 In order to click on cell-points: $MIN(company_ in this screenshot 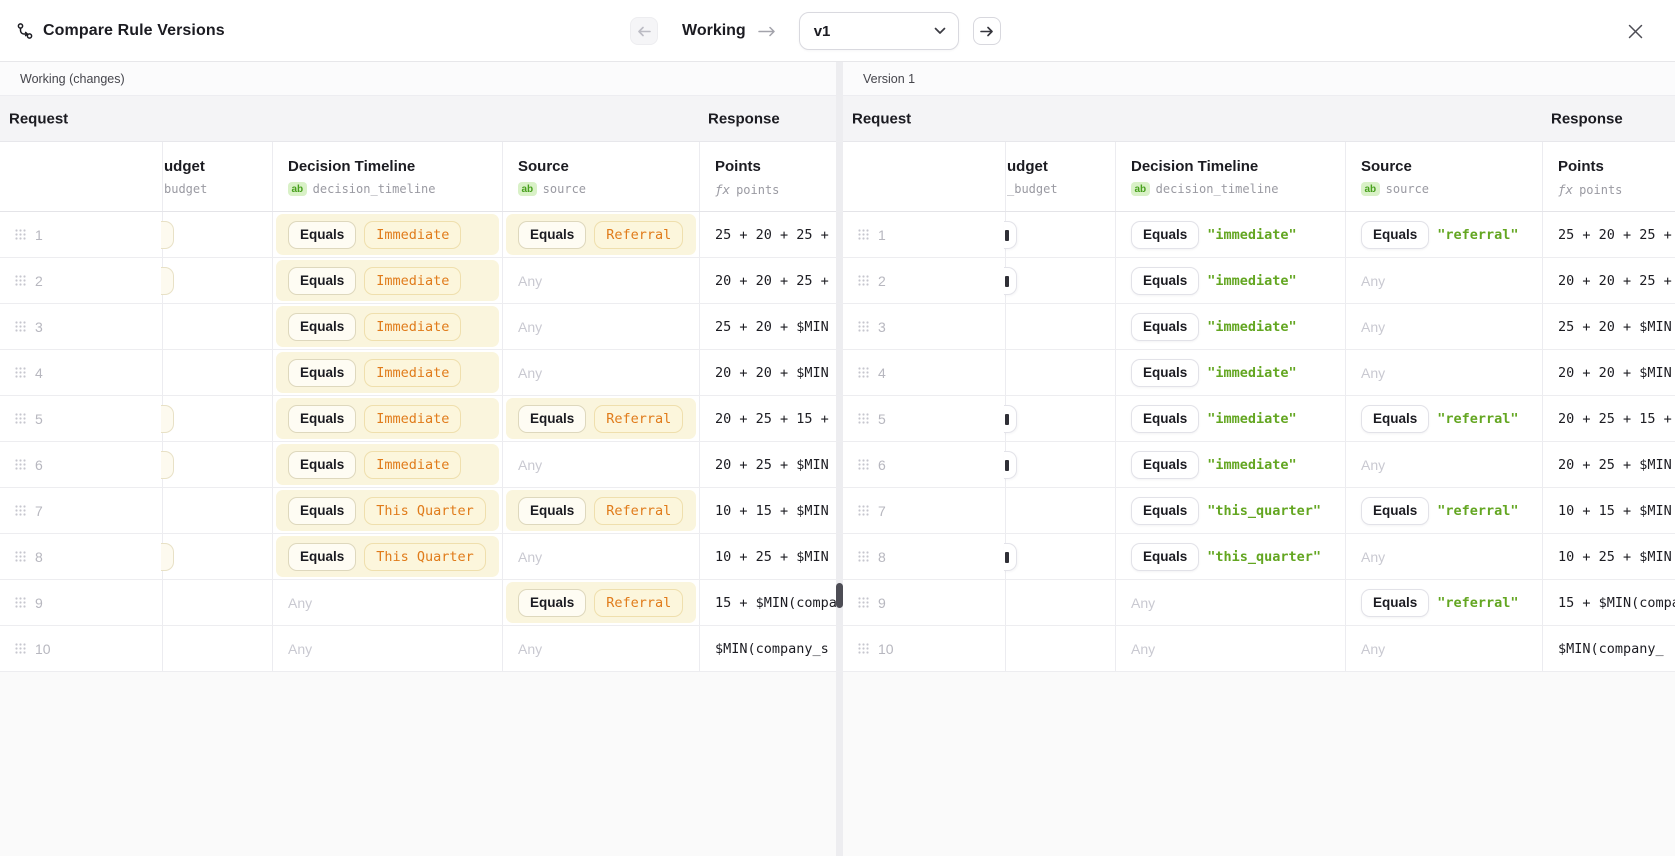, I will do `click(1608, 648)`.